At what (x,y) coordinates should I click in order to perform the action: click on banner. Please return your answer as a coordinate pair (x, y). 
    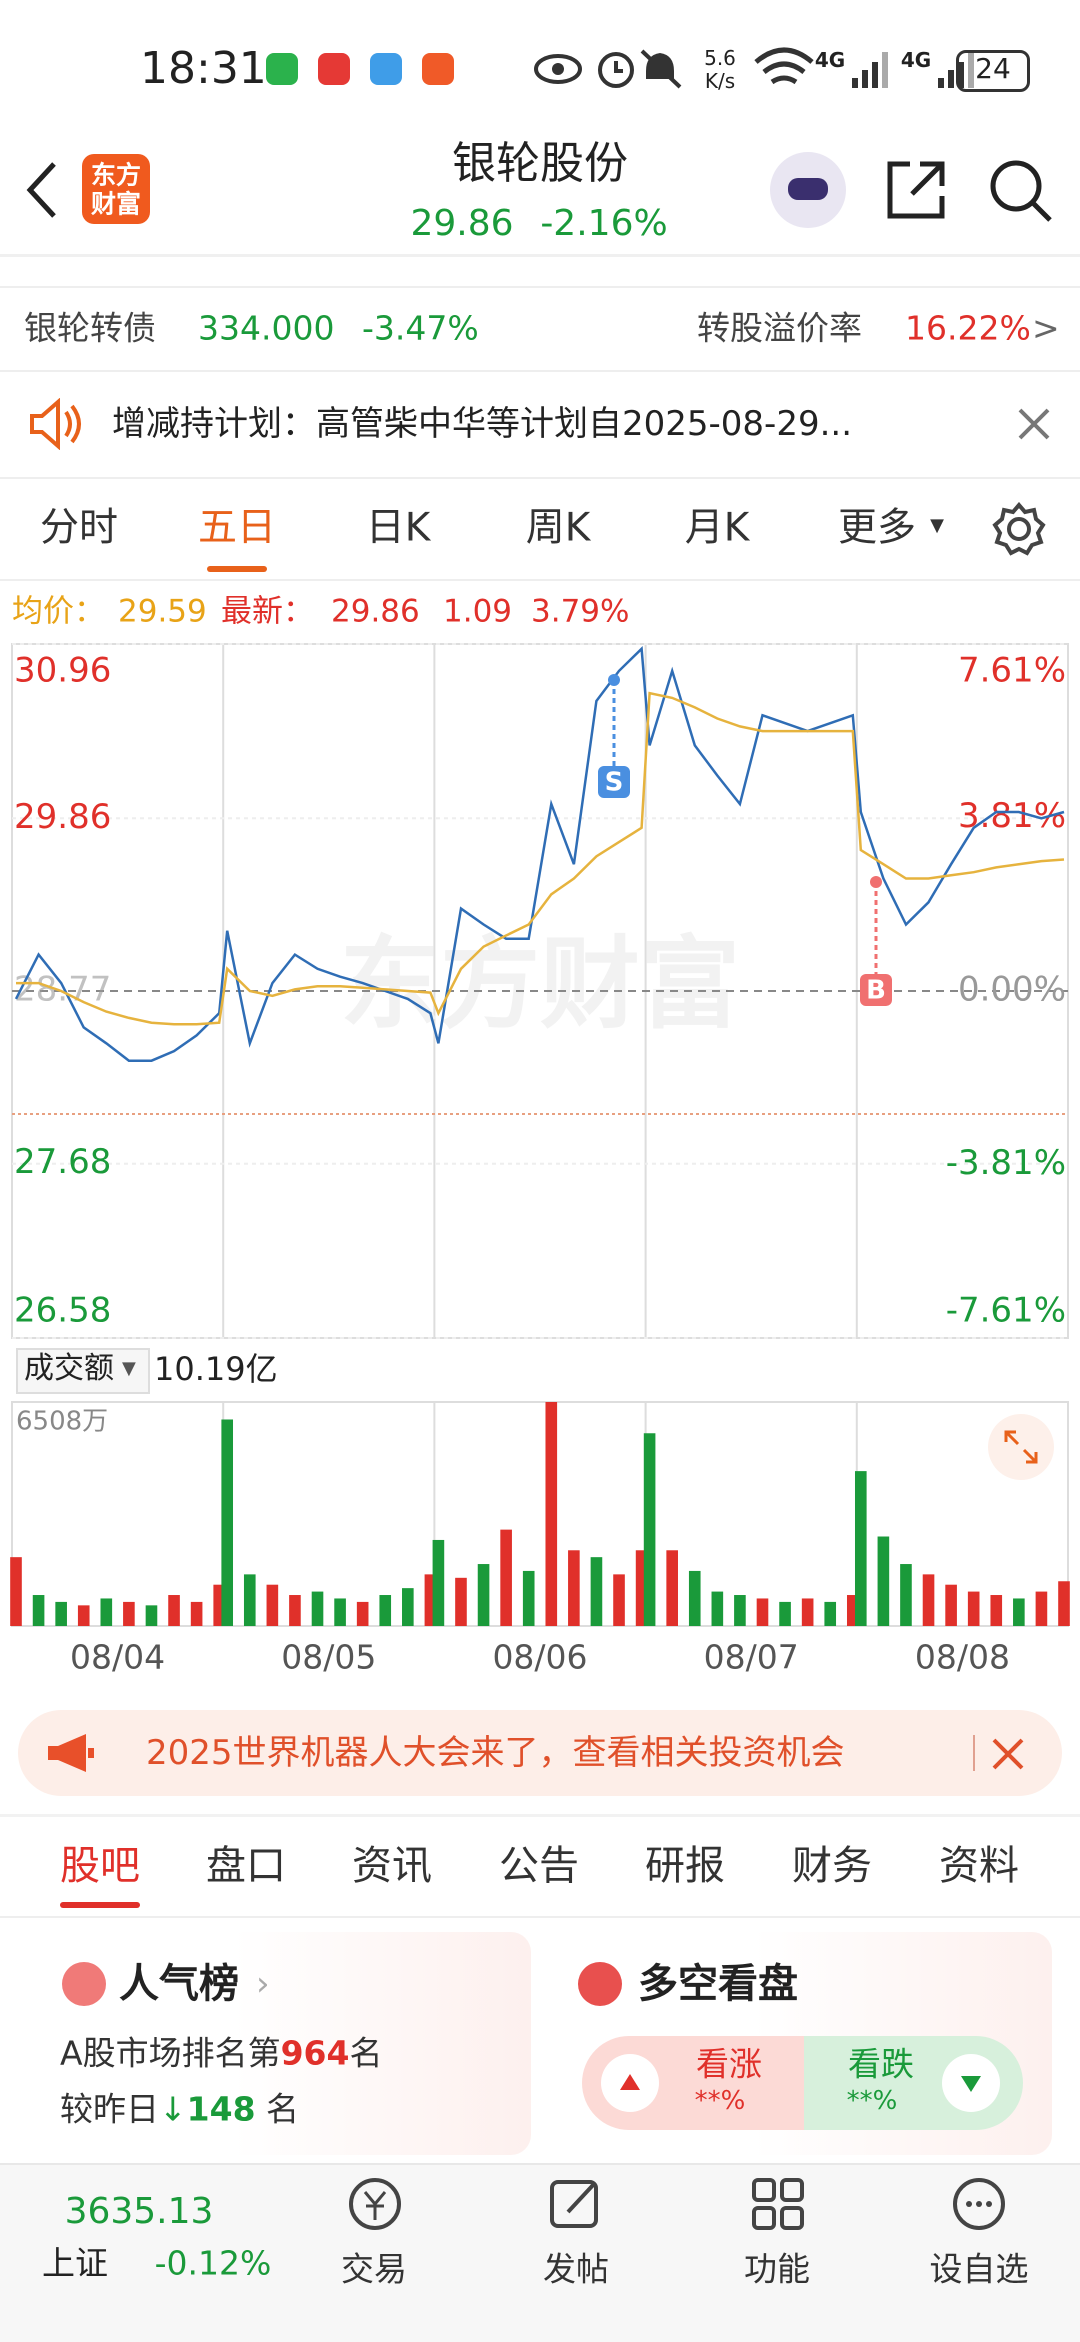
    Looking at the image, I should click on (540, 1753).